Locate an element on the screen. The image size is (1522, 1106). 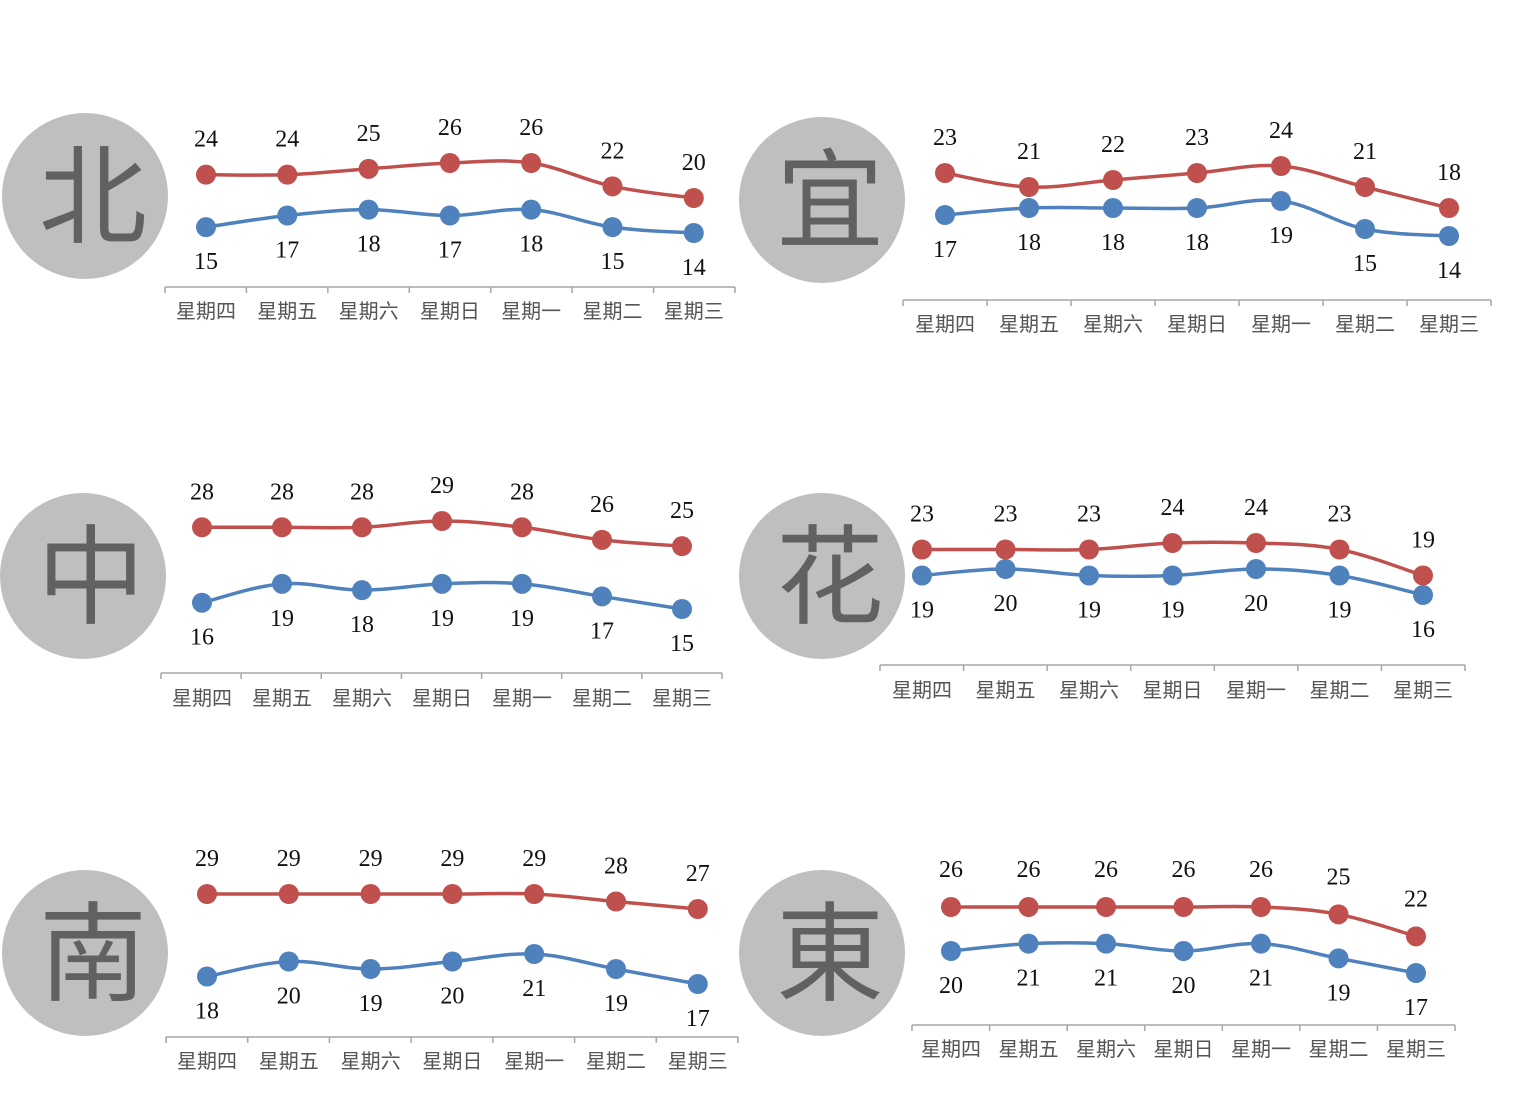
high-temperature-label: 23 is located at coordinates (1006, 515).